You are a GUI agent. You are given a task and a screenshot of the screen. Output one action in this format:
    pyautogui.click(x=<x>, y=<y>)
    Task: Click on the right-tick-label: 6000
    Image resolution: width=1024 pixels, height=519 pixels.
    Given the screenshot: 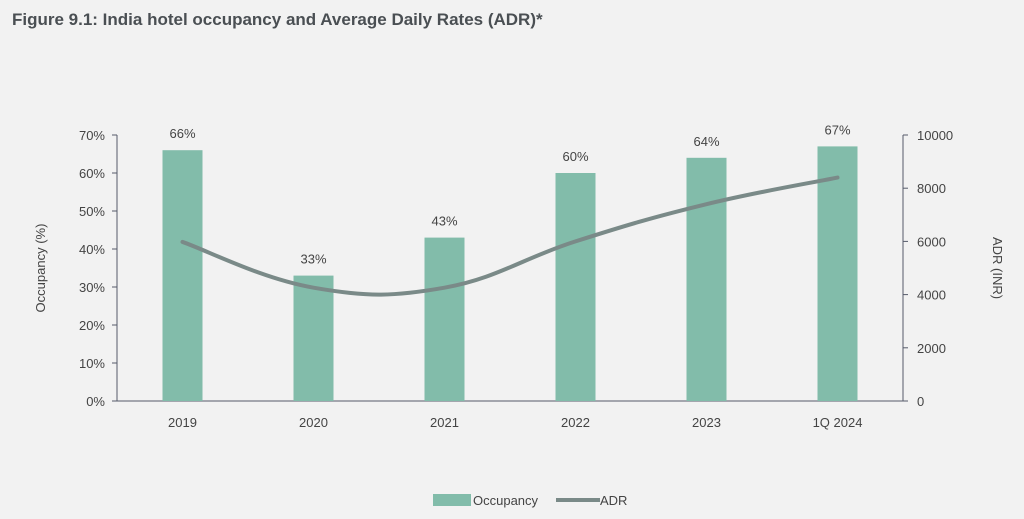 What is the action you would take?
    pyautogui.click(x=931, y=241)
    